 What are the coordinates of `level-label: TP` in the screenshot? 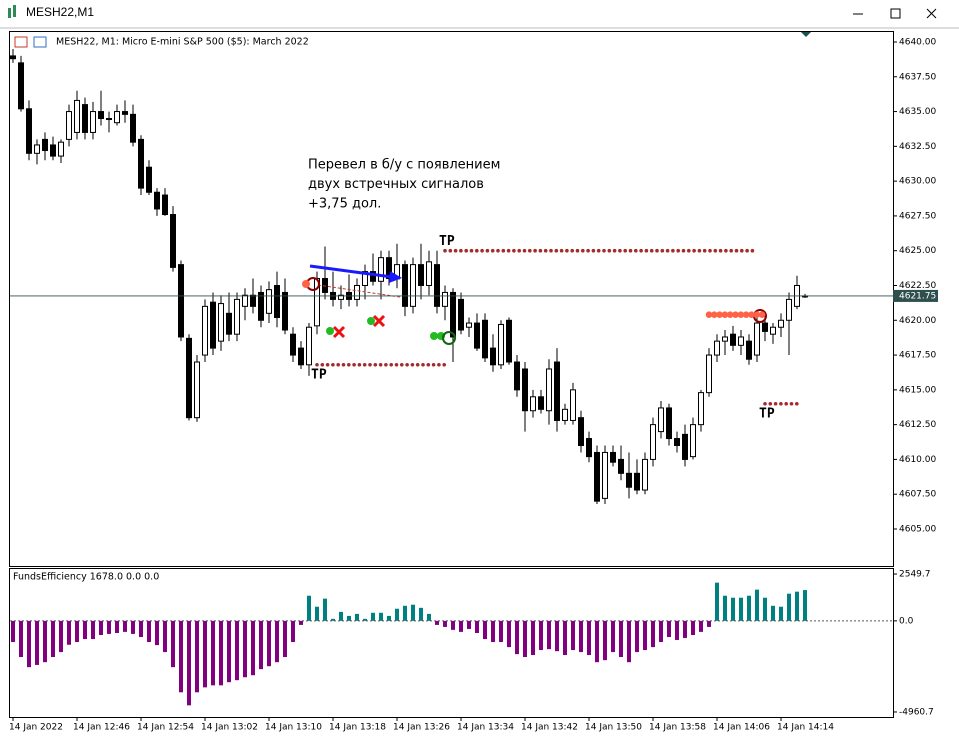 It's located at (767, 413).